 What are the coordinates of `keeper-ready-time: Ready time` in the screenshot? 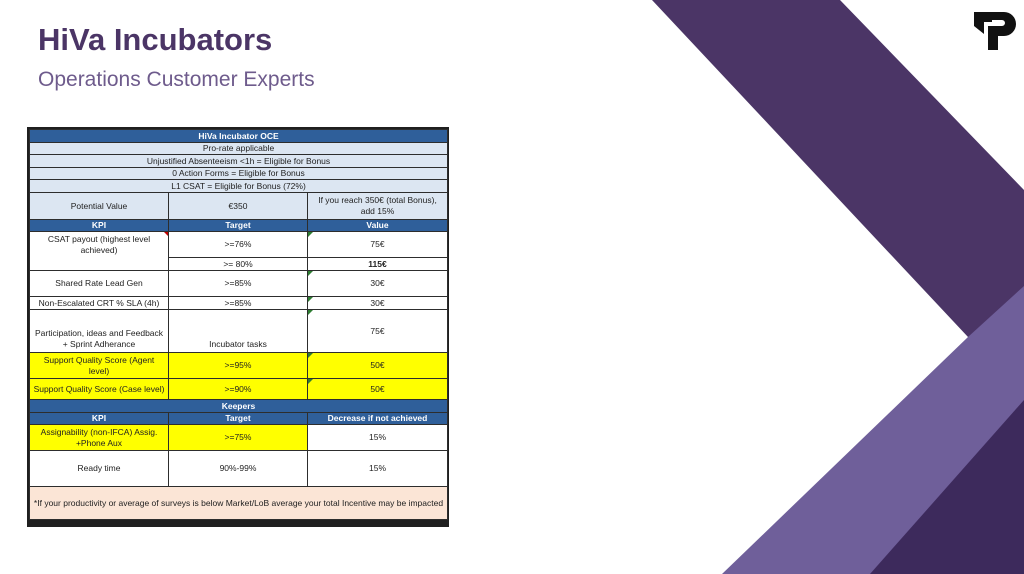 It's located at (99, 468).